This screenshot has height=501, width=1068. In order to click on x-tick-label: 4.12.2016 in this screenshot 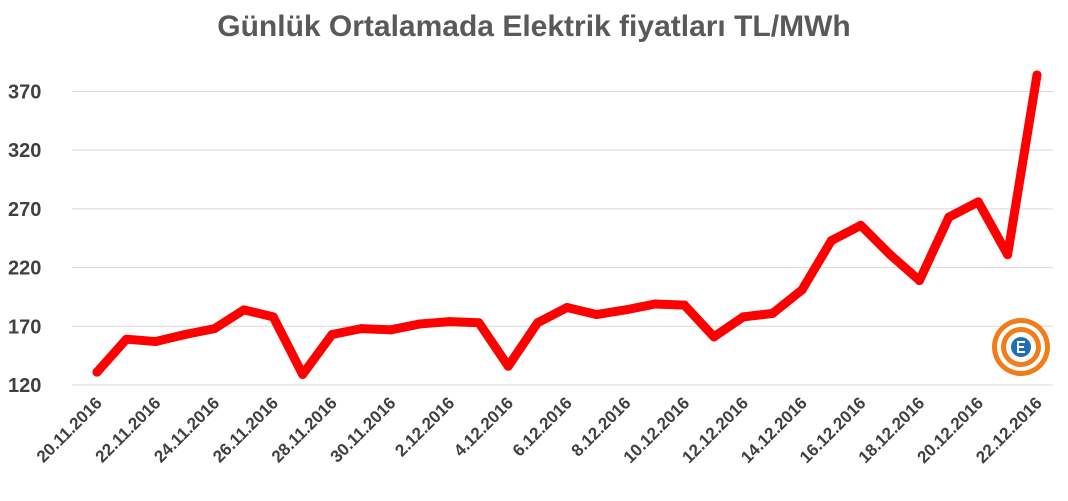, I will do `click(483, 426)`.